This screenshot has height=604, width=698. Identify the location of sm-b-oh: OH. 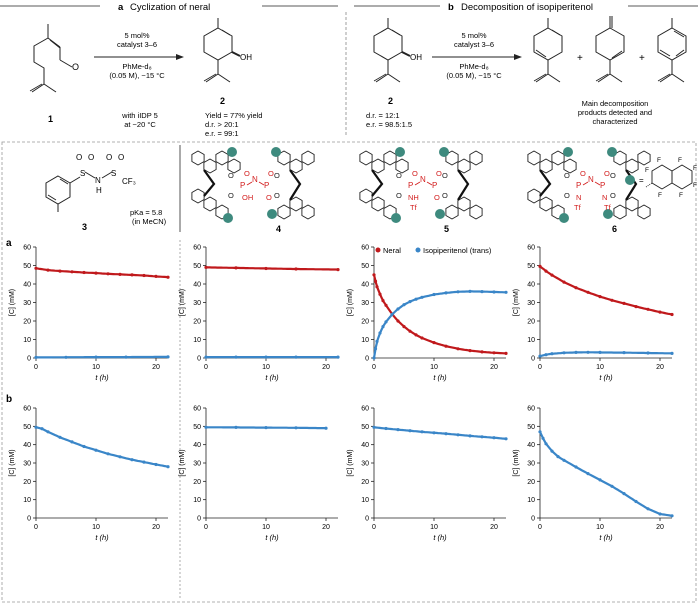
(416, 57).